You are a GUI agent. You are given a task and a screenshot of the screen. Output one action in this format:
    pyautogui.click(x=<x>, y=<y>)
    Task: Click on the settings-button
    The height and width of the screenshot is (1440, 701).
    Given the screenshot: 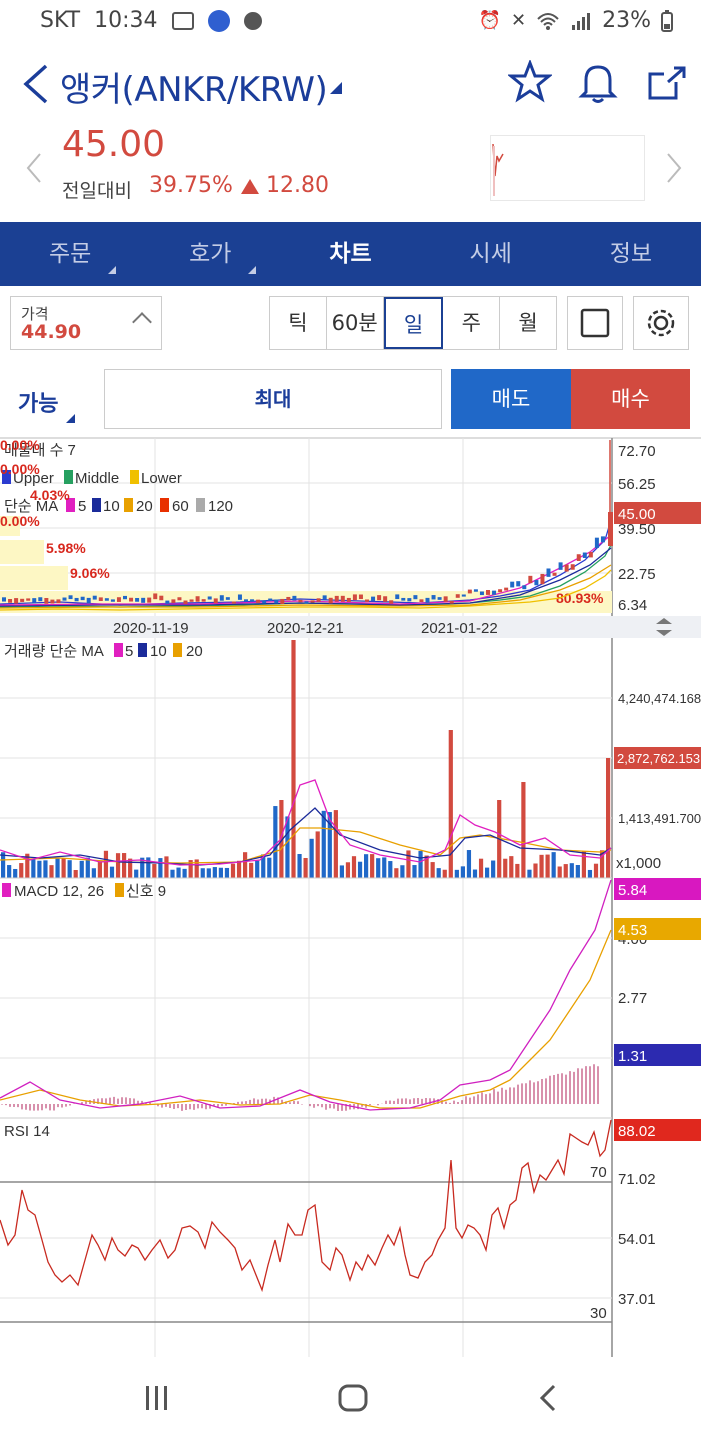 What is the action you would take?
    pyautogui.click(x=661, y=323)
    